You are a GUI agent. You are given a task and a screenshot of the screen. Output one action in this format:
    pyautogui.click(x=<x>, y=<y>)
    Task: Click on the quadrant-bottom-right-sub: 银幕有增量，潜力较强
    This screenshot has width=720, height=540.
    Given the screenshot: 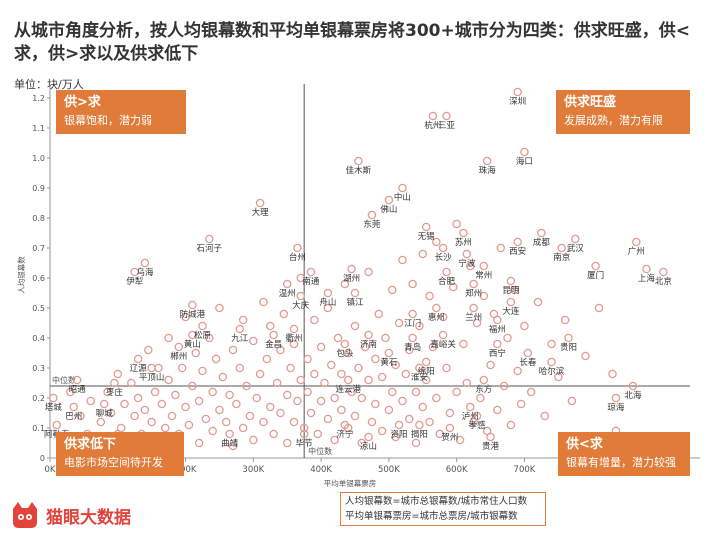 What is the action you would take?
    pyautogui.click(x=621, y=462)
    